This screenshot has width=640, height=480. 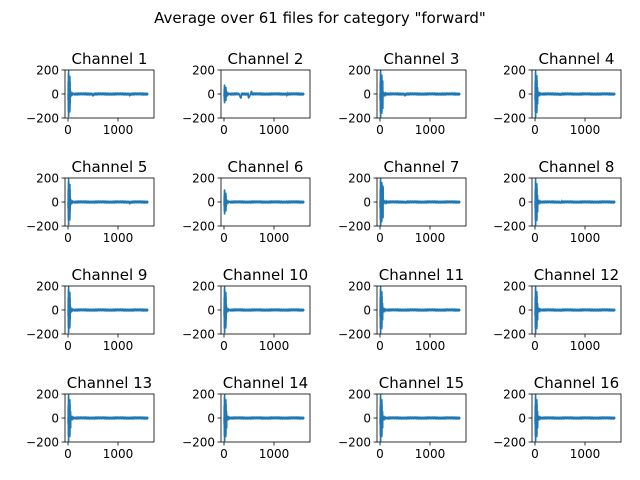 What do you see at coordinates (557, 417) in the screenshot?
I see `subplot-channel-16: Channel 16 0 1000 −200 0 200` at bounding box center [557, 417].